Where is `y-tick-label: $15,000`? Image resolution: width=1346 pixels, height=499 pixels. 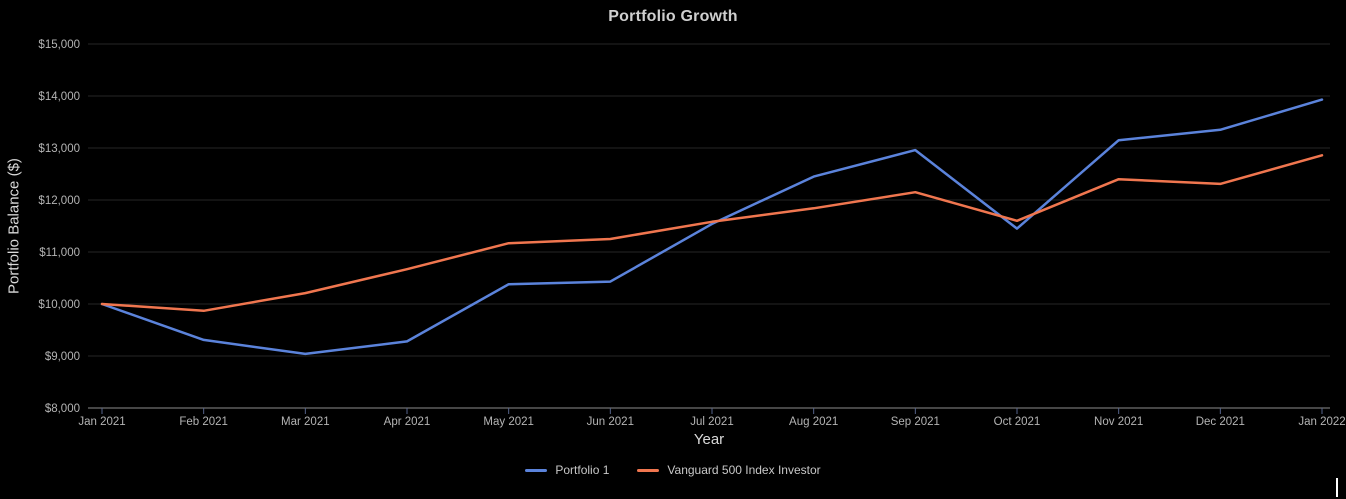
y-tick-label: $15,000 is located at coordinates (59, 45).